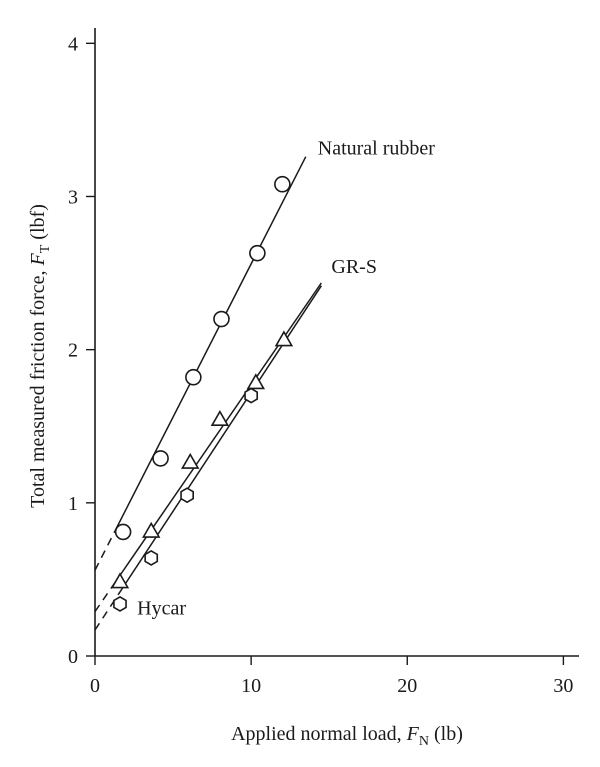 This screenshot has height=767, width=600. I want to click on gr-s-fit-extrapolation, so click(104, 598).